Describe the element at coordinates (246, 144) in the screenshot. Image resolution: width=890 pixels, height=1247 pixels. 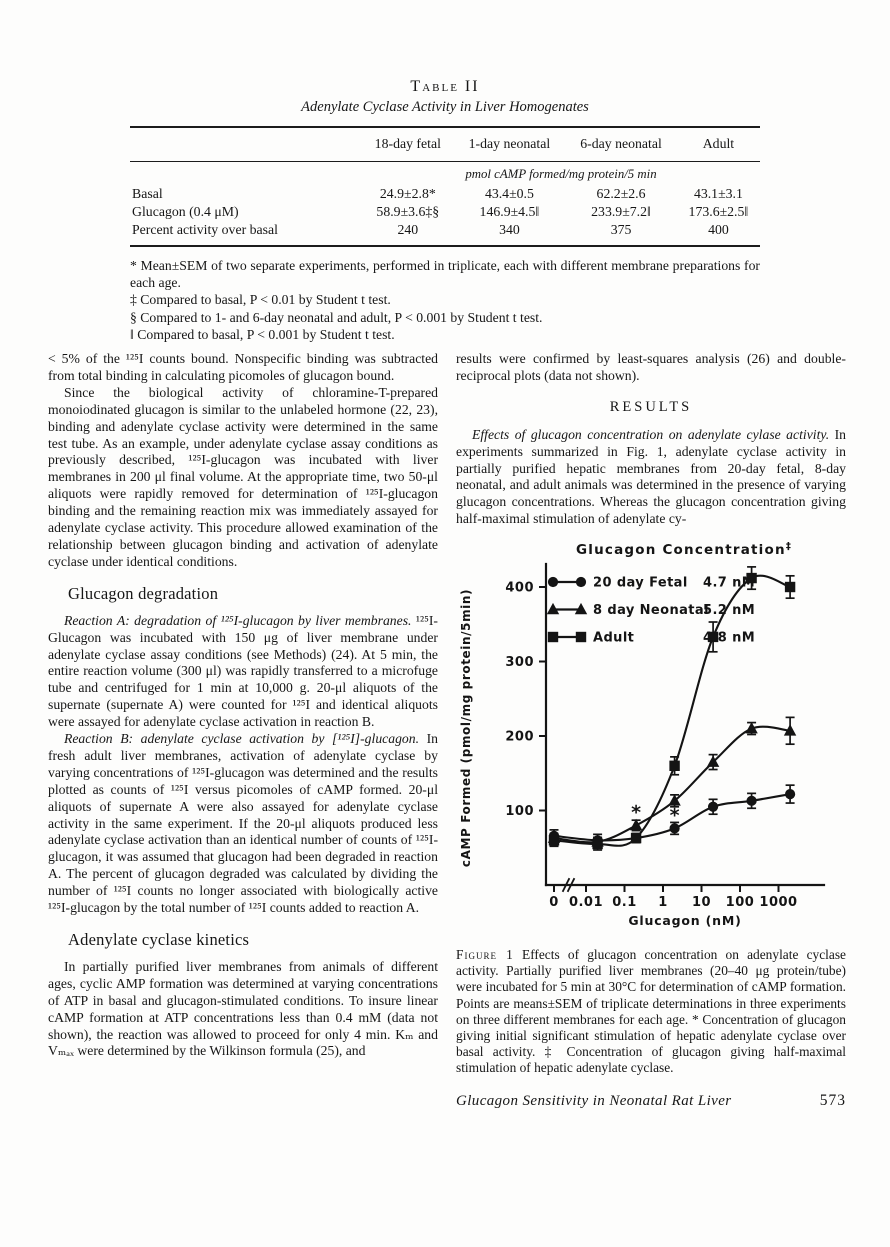
I see `col-header-stub` at that location.